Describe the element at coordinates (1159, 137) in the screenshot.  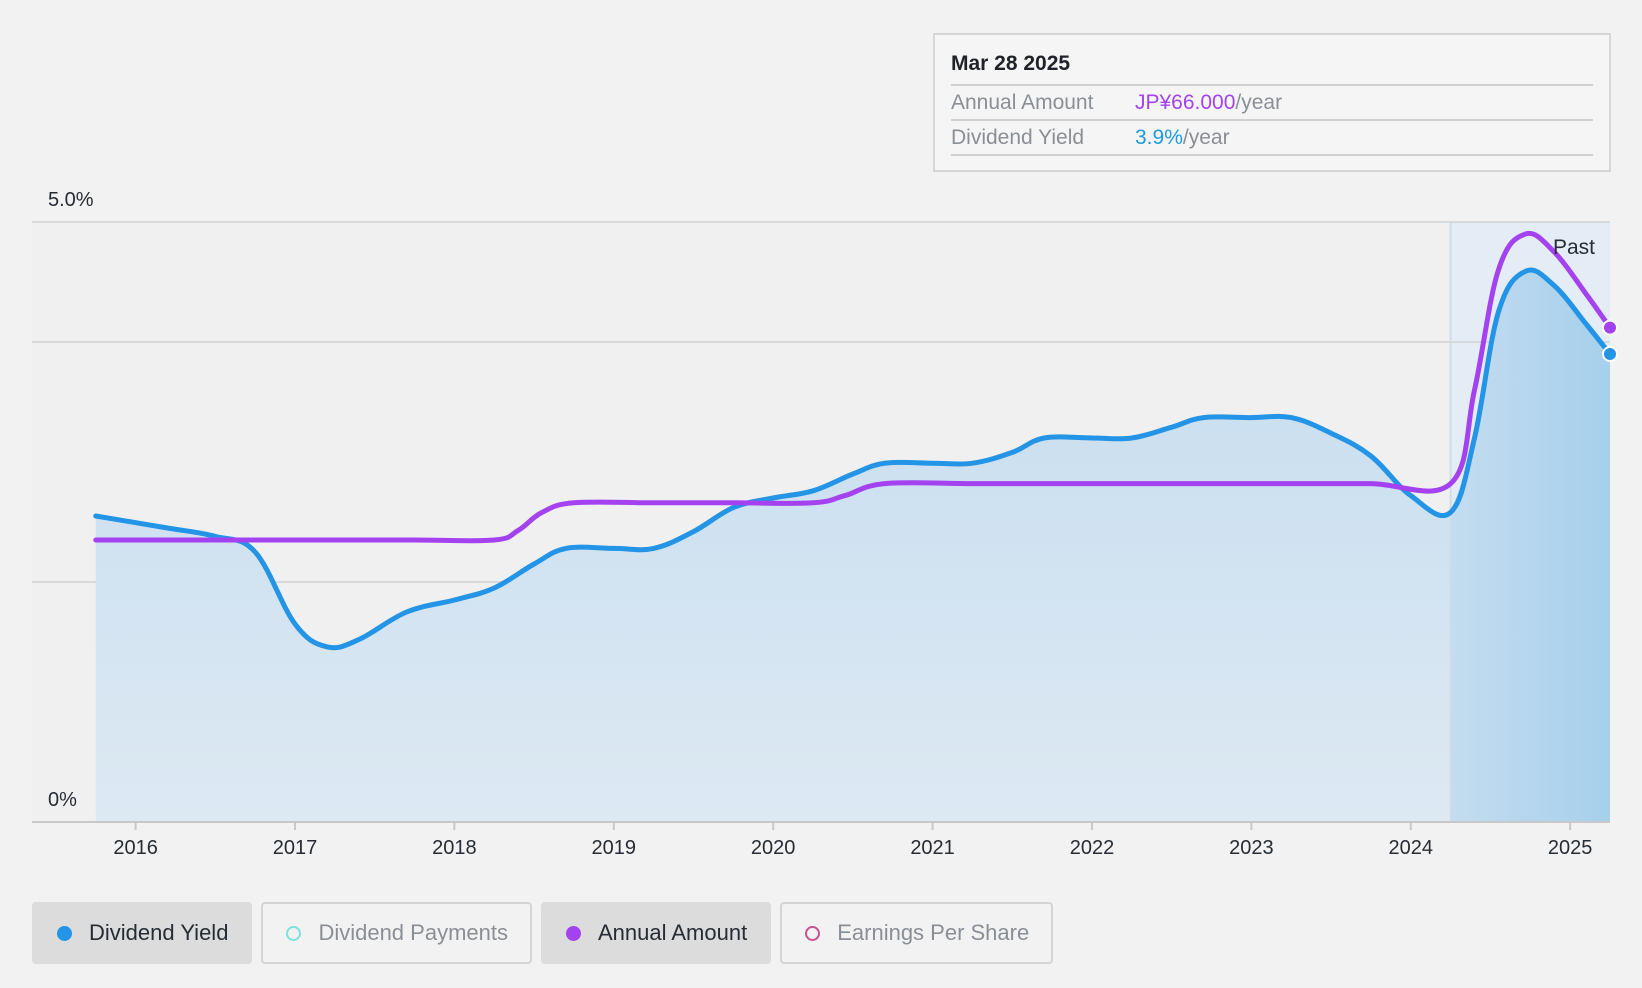
I see `tooltip-value: 3.9%` at that location.